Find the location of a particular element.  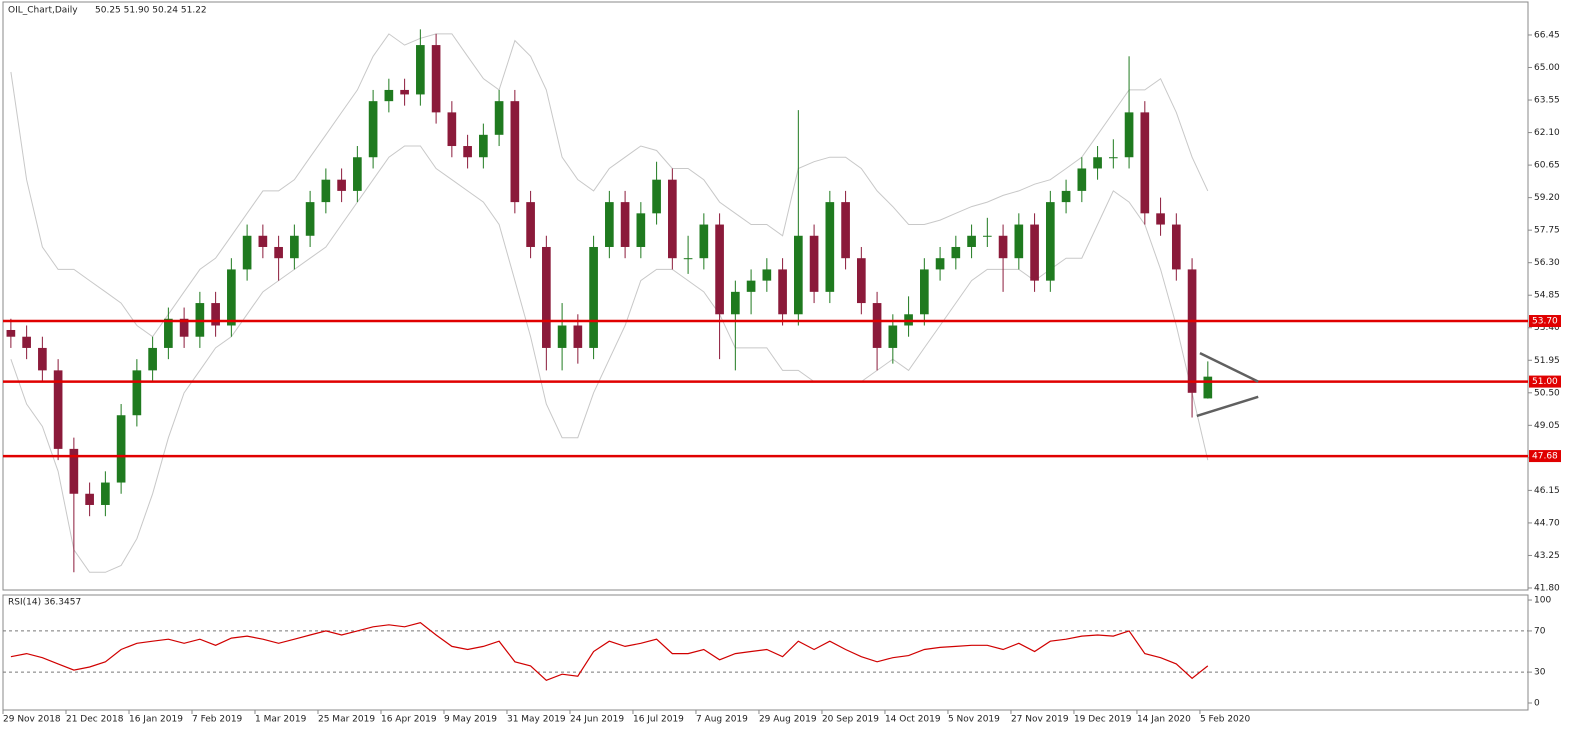

y-tick-label: 60.65 is located at coordinates (1547, 166).